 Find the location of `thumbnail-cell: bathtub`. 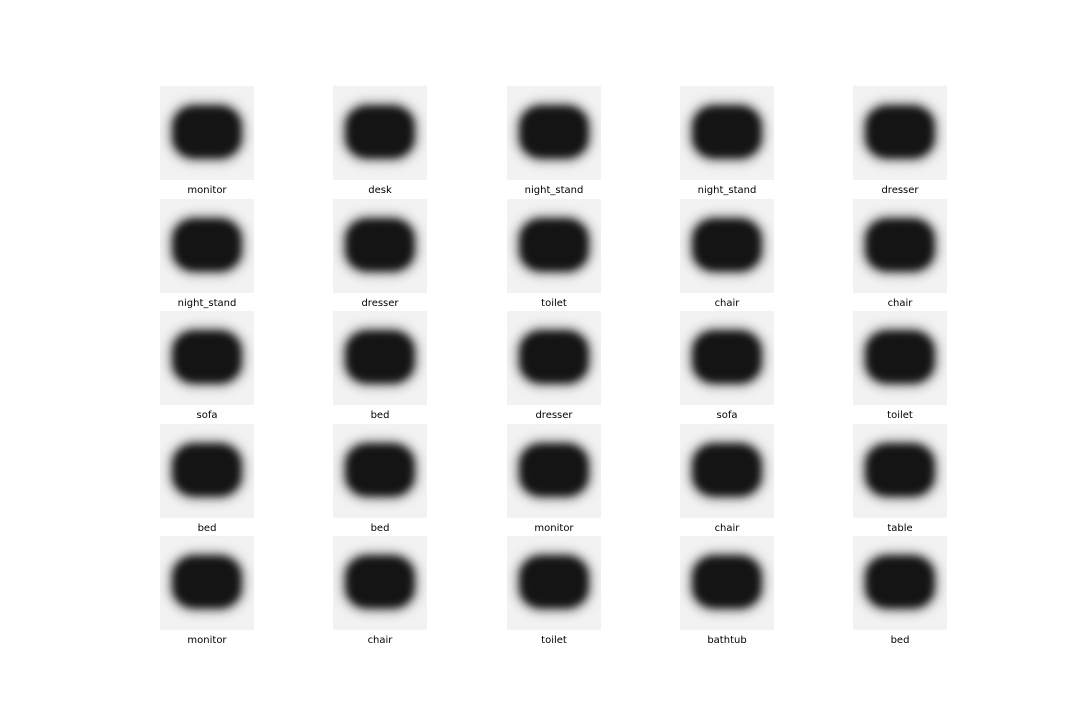

thumbnail-cell: bathtub is located at coordinates (727, 592).